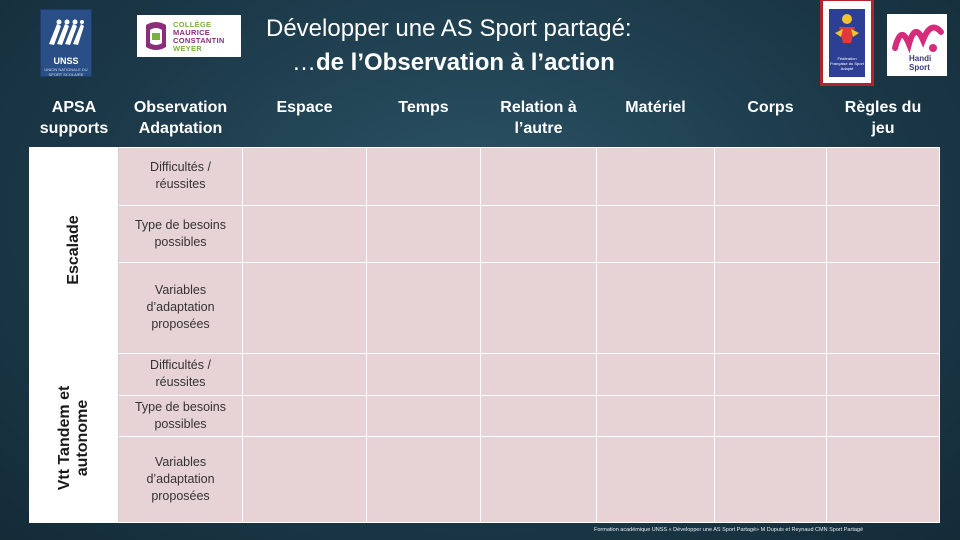 Image resolution: width=960 pixels, height=540 pixels. I want to click on header-relation: Relation à l’autre, so click(538, 118).